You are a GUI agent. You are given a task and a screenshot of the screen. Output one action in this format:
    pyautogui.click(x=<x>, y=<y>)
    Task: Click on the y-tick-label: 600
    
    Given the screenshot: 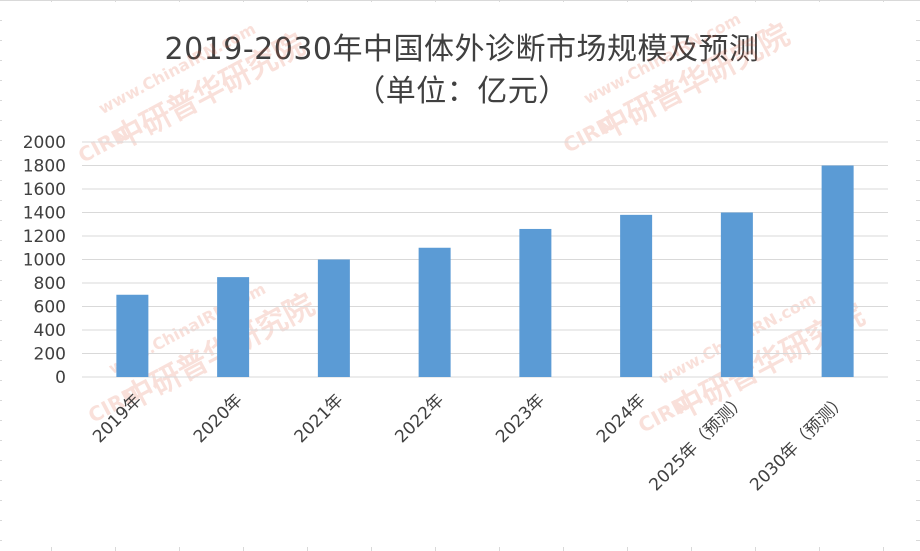 What is the action you would take?
    pyautogui.click(x=50, y=308)
    